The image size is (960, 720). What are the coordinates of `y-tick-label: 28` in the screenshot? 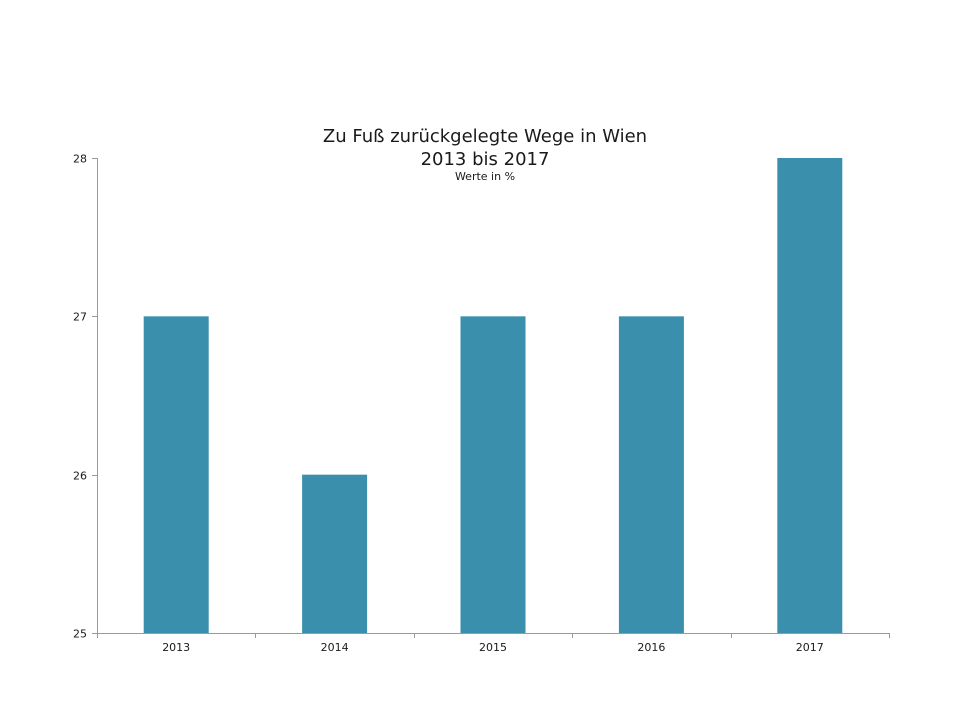 It's located at (80, 159).